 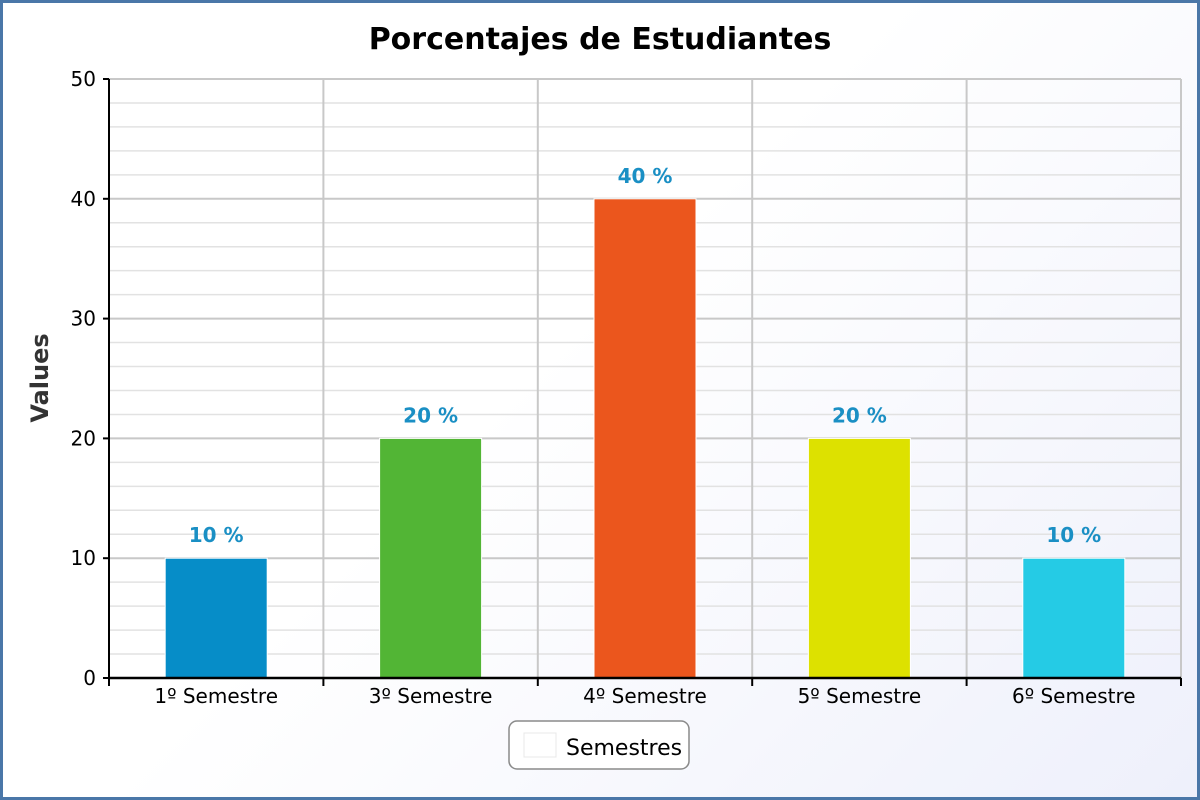 What do you see at coordinates (83, 558) in the screenshot?
I see `y-tick-label: 10` at bounding box center [83, 558].